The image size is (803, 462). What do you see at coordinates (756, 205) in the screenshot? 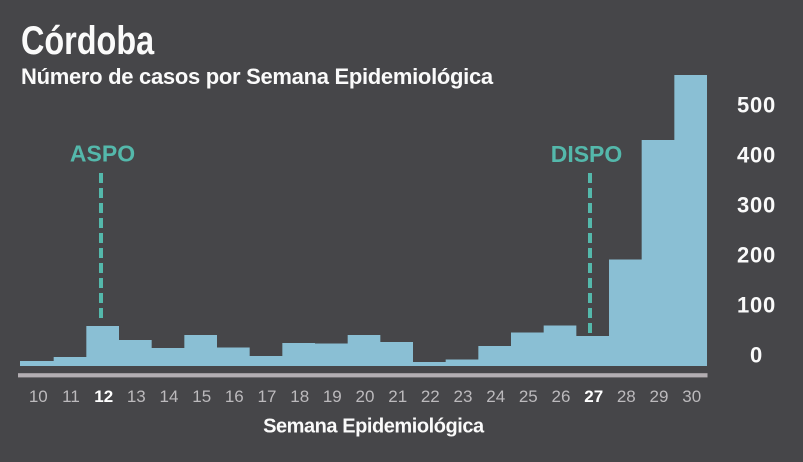
I see `svg-text: 300` at bounding box center [756, 205].